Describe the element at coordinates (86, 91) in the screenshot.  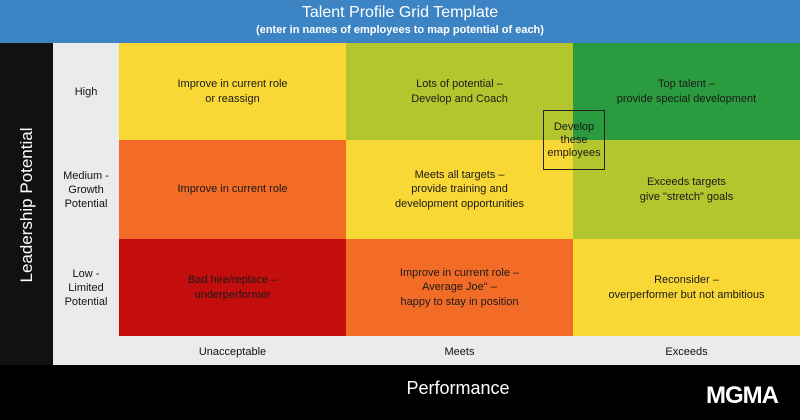
I see `row-label-high: High` at that location.